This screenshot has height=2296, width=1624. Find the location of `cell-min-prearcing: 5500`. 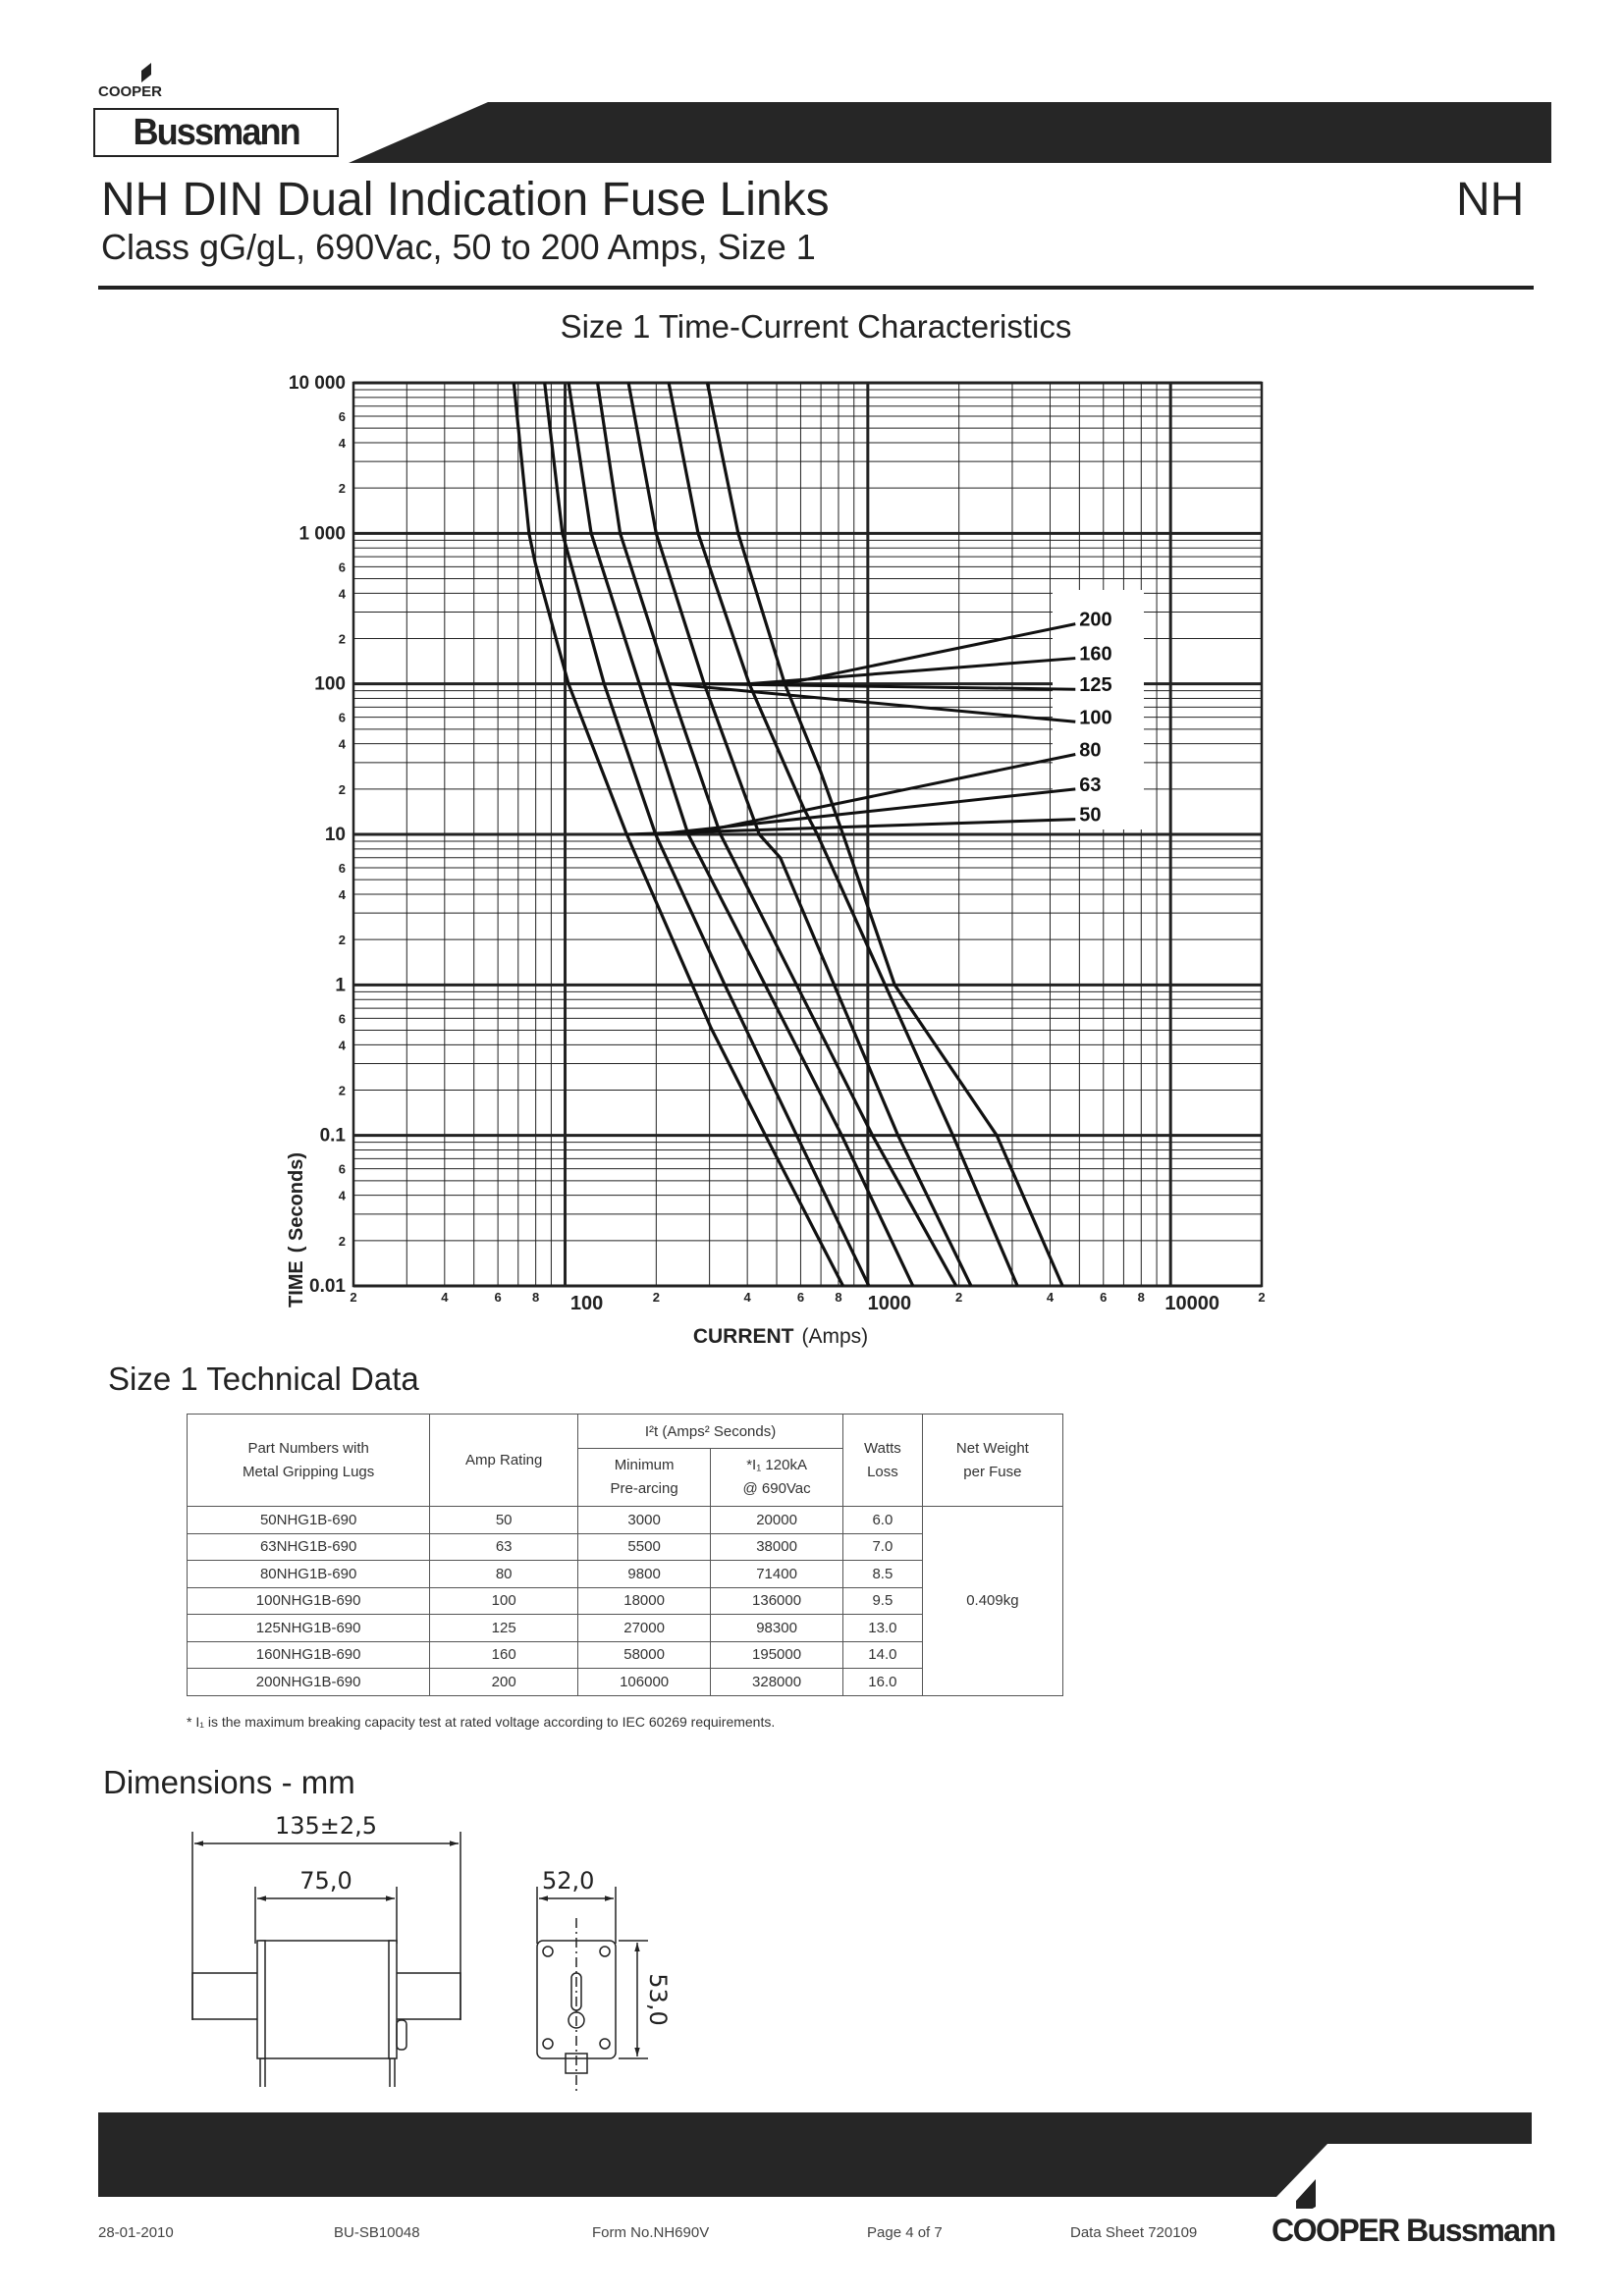

cell-min-prearcing: 5500 is located at coordinates (644, 1547).